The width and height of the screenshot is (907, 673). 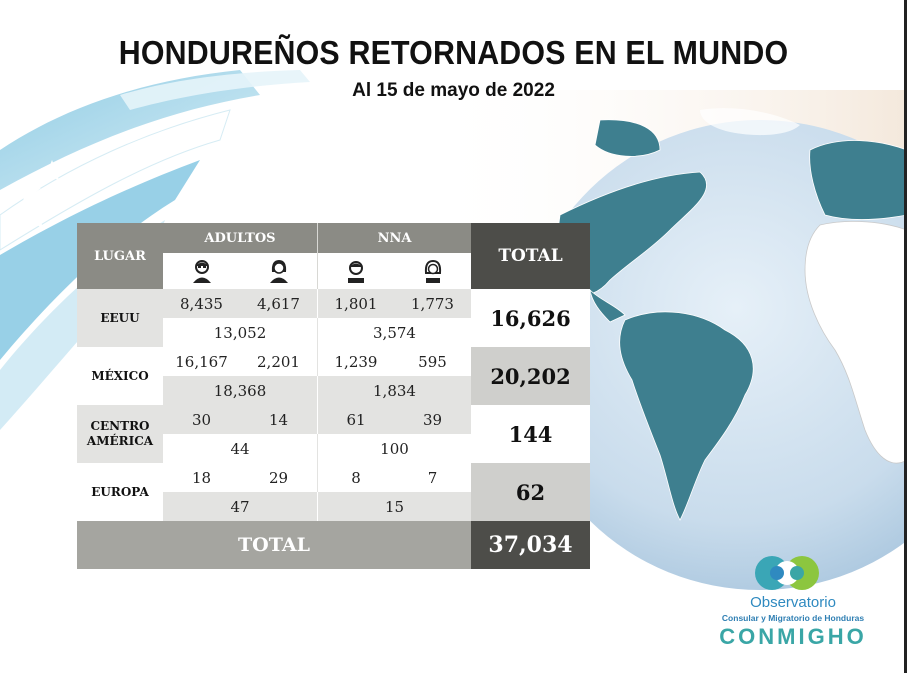 What do you see at coordinates (355, 303) in the screenshot?
I see `cell-ninos: 1,801` at bounding box center [355, 303].